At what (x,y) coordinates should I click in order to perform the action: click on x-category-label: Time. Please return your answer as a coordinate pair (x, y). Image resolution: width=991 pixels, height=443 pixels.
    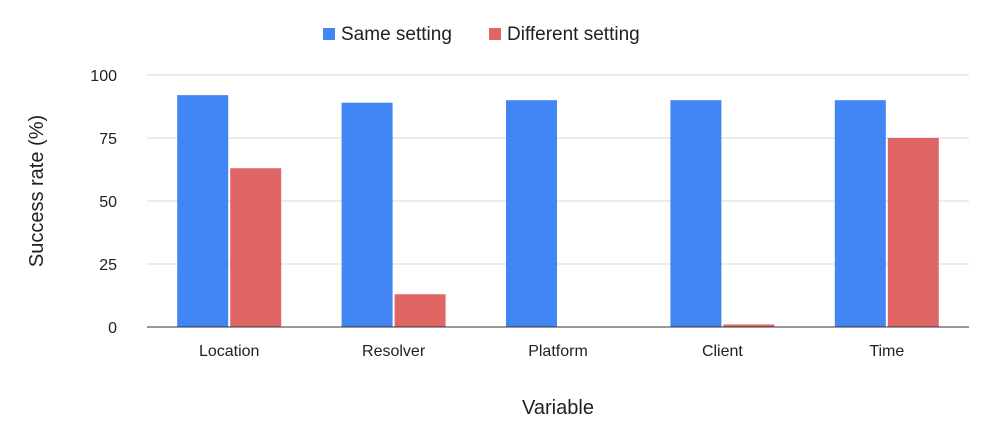
    Looking at the image, I should click on (886, 351).